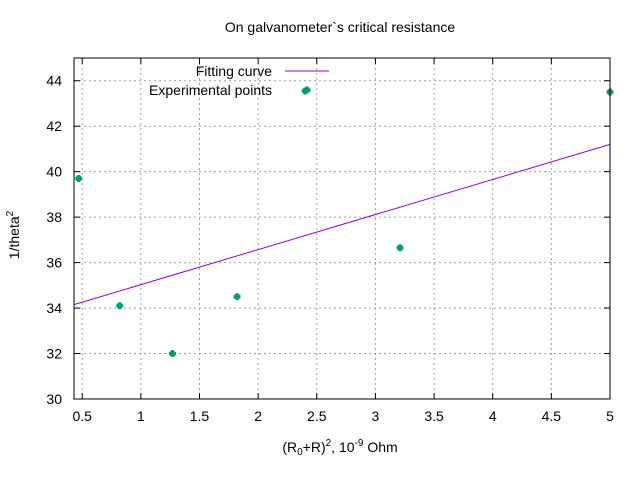 This screenshot has height=480, width=640. Describe the element at coordinates (54, 217) in the screenshot. I see `y-tick-label: 38` at that location.